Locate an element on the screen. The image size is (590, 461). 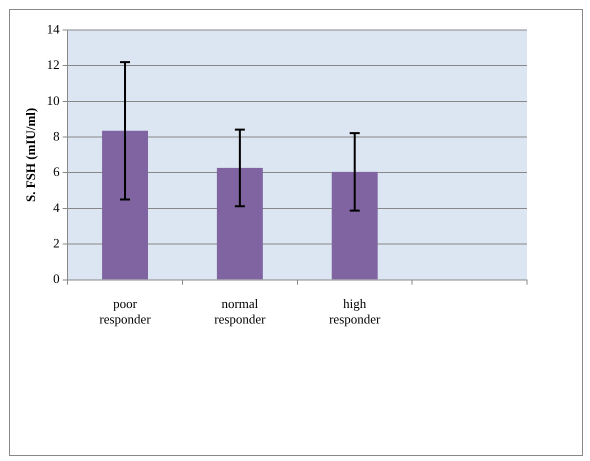
y-tick-label: 10 is located at coordinates (53, 100).